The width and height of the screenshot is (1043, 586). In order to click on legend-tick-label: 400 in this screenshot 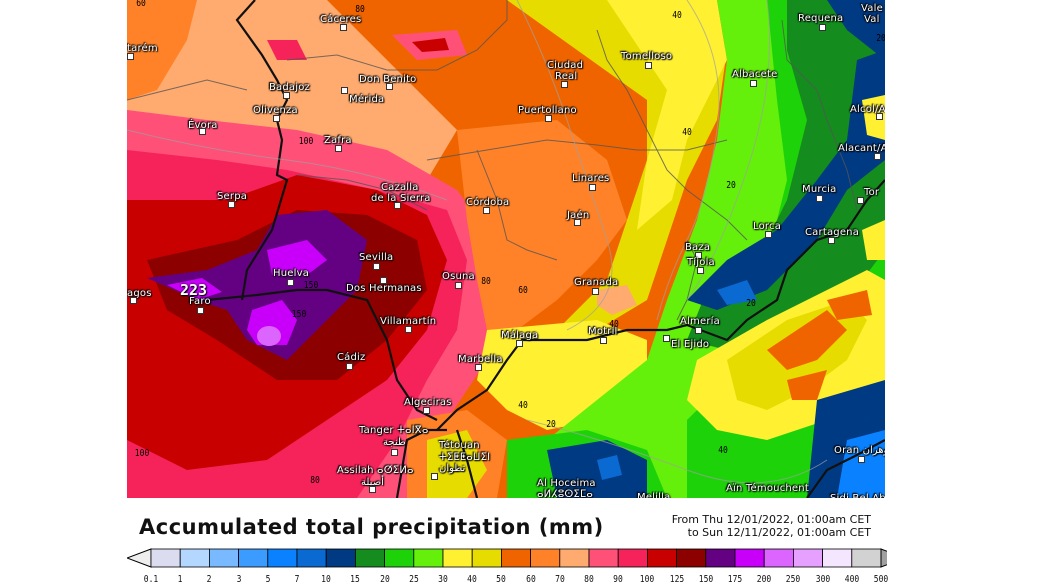, I will do `click(852, 579)`.